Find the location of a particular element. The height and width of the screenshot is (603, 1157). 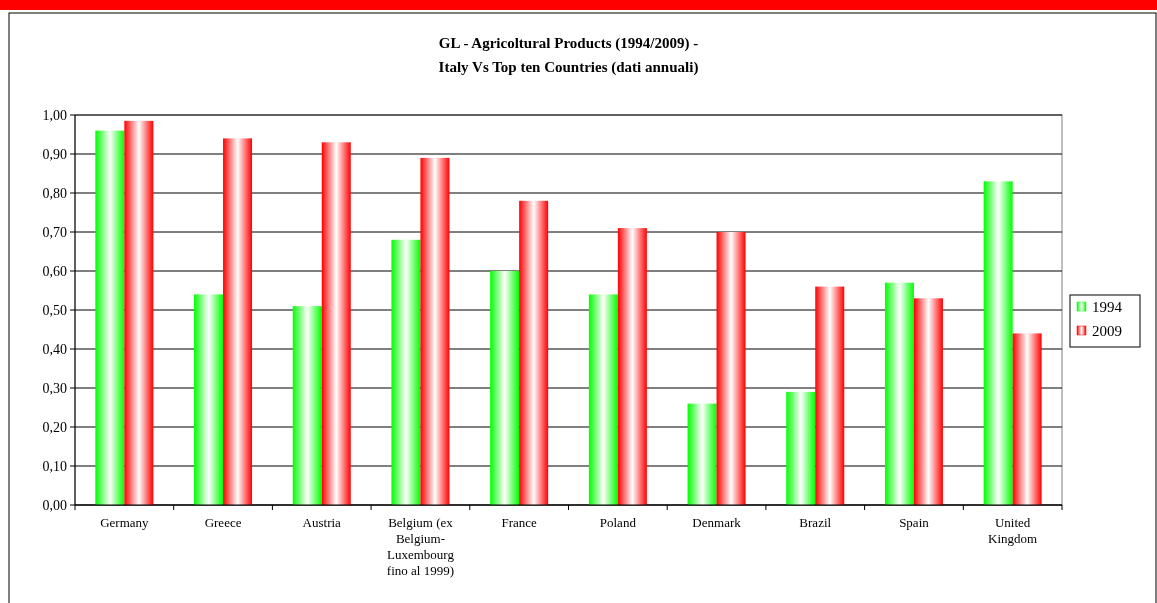

y-tick-label: 0,90 is located at coordinates (54, 154).